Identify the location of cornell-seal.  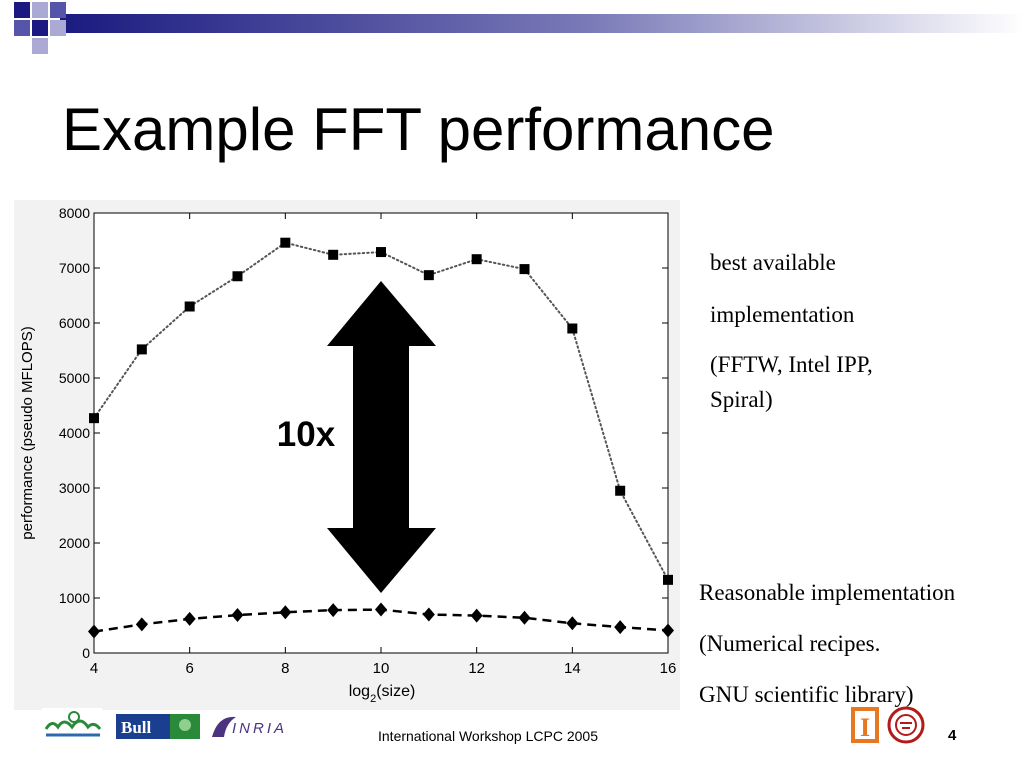
(906, 725).